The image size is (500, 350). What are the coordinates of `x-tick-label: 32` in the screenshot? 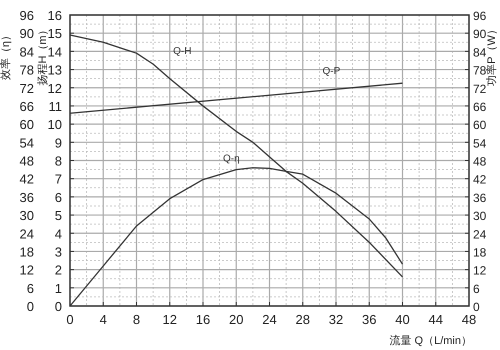 It's located at (336, 319).